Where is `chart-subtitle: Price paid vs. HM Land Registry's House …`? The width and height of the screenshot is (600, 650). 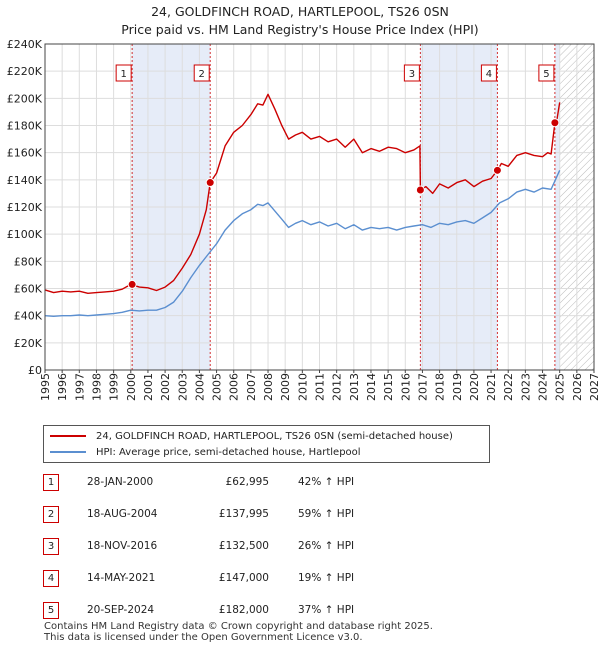
chart-subtitle: Price paid vs. HM Land Registry's House … is located at coordinates (300, 29).